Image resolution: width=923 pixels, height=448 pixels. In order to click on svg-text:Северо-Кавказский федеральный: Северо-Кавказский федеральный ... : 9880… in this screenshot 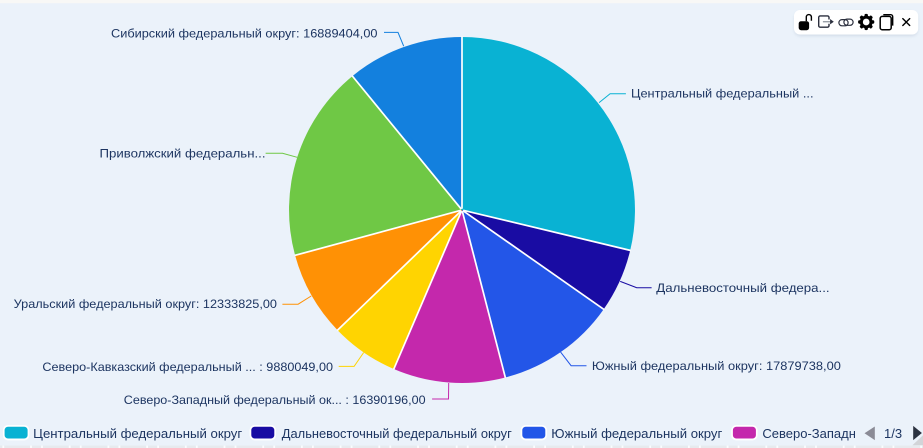, I will do `click(187, 367)`.